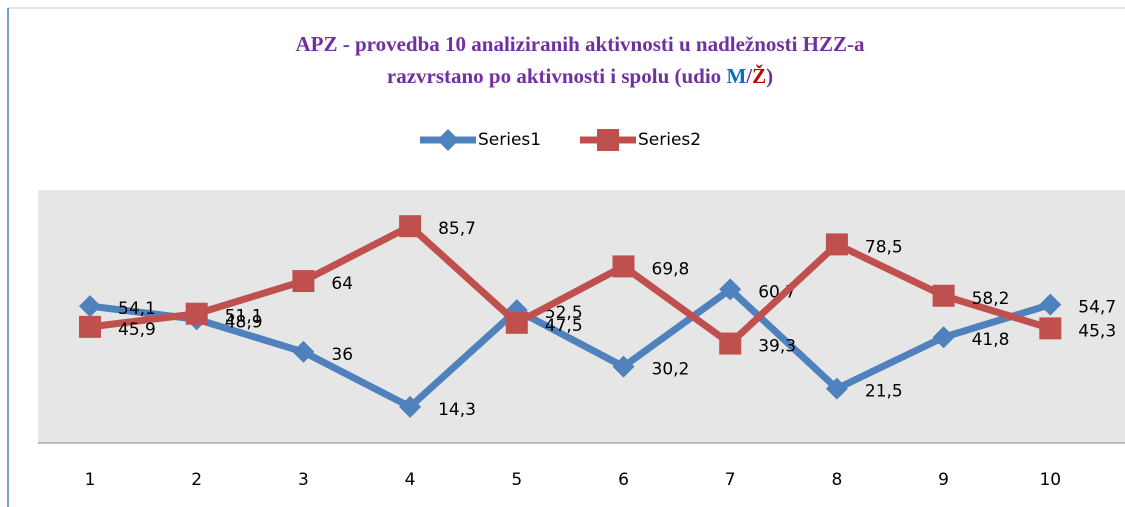  Describe the element at coordinates (884, 247) in the screenshot. I see `data-label: 78,5` at that location.